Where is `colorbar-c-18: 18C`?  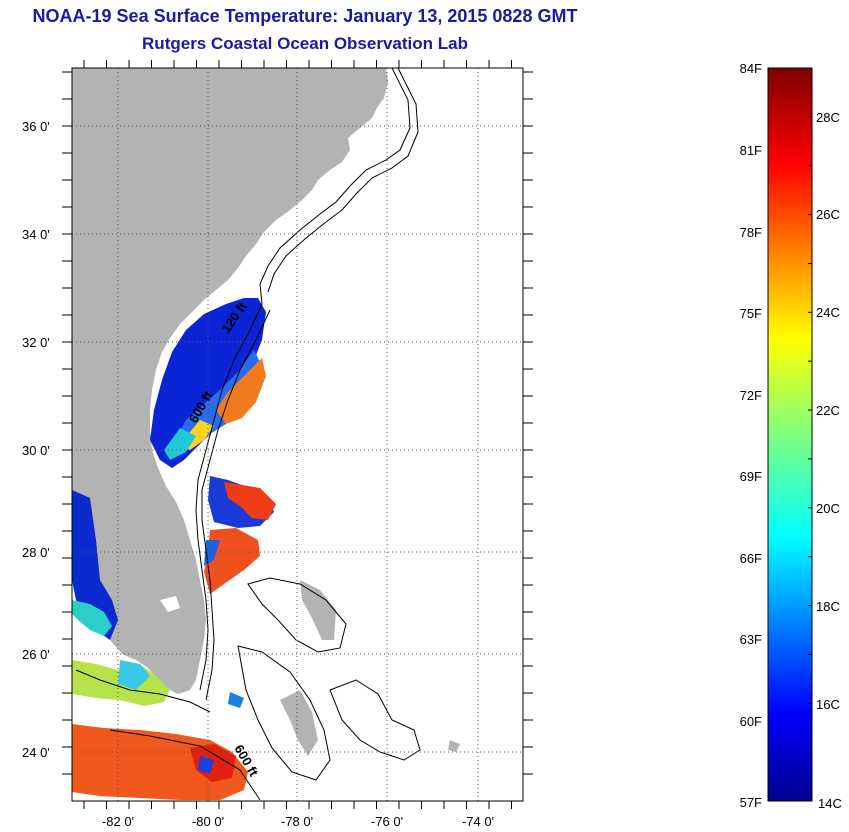
colorbar-c-18: 18C is located at coordinates (828, 606).